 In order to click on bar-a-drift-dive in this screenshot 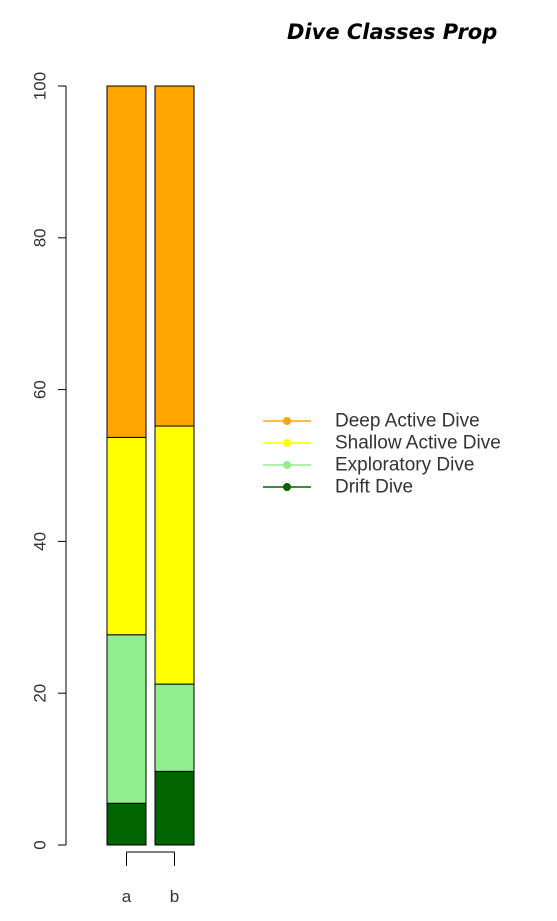, I will do `click(126, 824)`.